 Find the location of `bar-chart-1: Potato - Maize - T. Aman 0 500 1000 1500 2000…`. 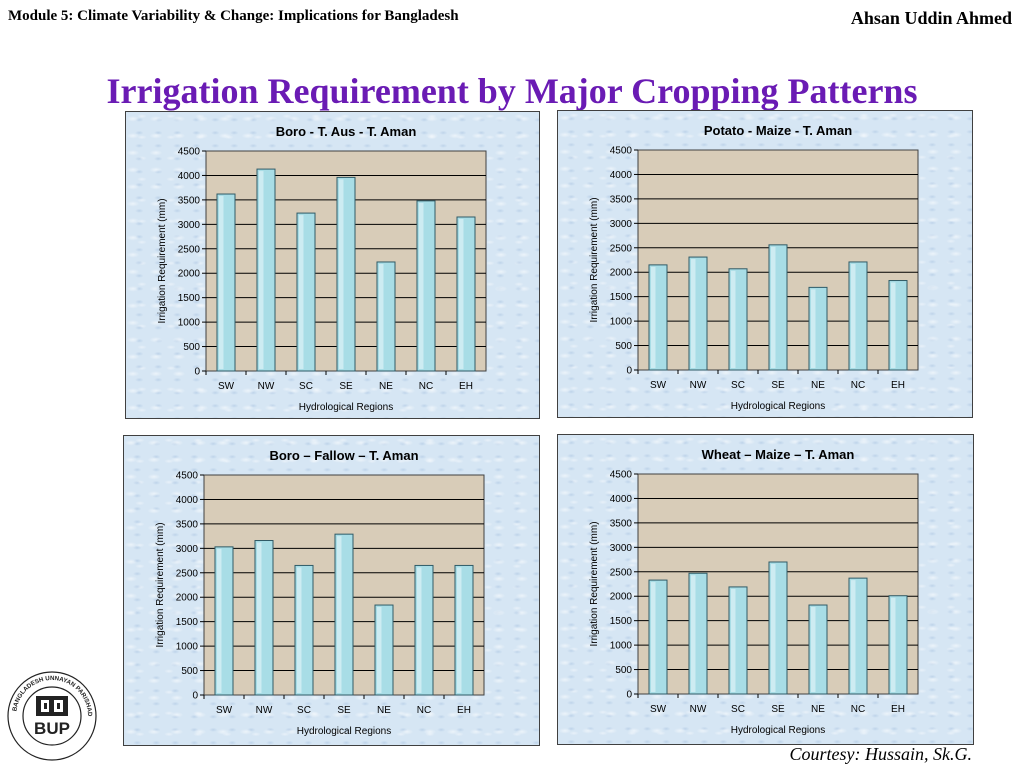

bar-chart-1: Potato - Maize - T. Aman 0 500 1000 1500 2000… is located at coordinates (754, 267).